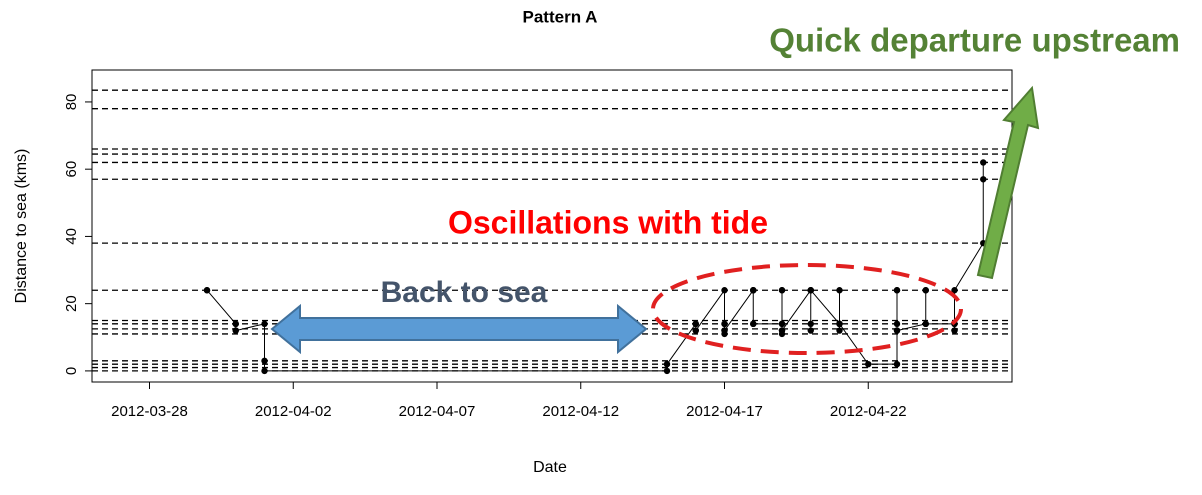 The width and height of the screenshot is (1202, 495). What do you see at coordinates (71, 169) in the screenshot?
I see `y-tick-label: 60` at bounding box center [71, 169].